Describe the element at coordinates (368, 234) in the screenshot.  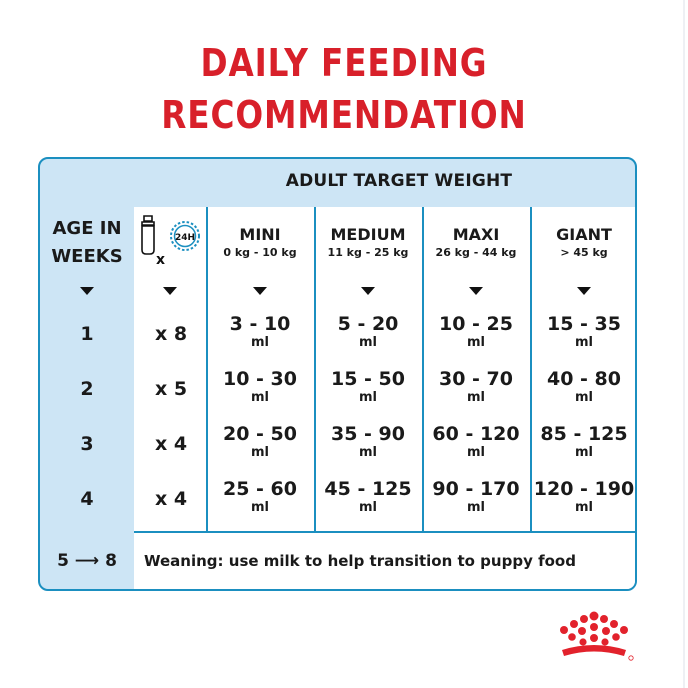
I see `column-name: MEDIUM` at that location.